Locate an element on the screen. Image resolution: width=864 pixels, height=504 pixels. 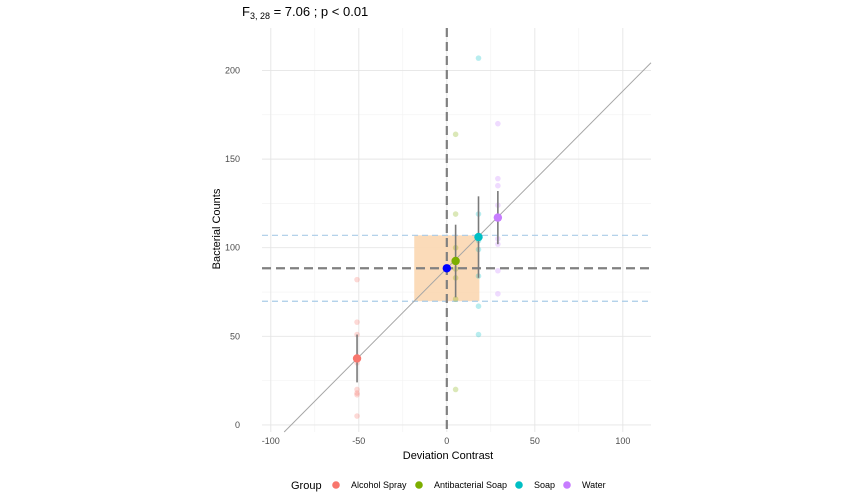
legend-label: Alcohol Spray is located at coordinates (379, 485).